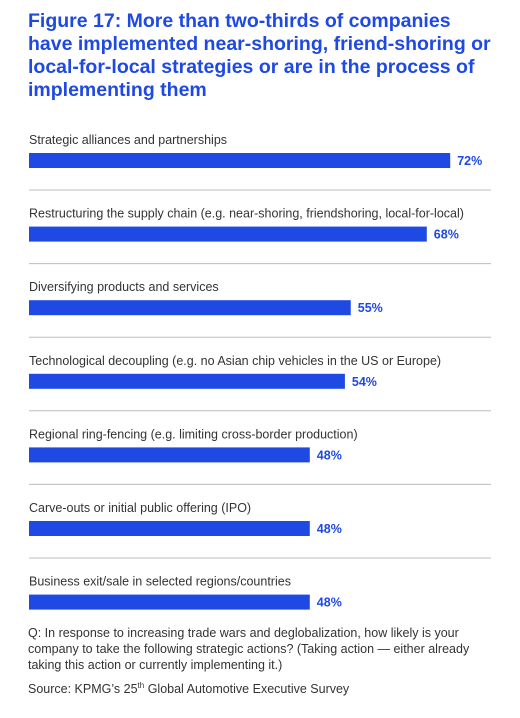 The width and height of the screenshot is (520, 718). Describe the element at coordinates (141, 685) in the screenshot. I see `source-superscript: th` at that location.